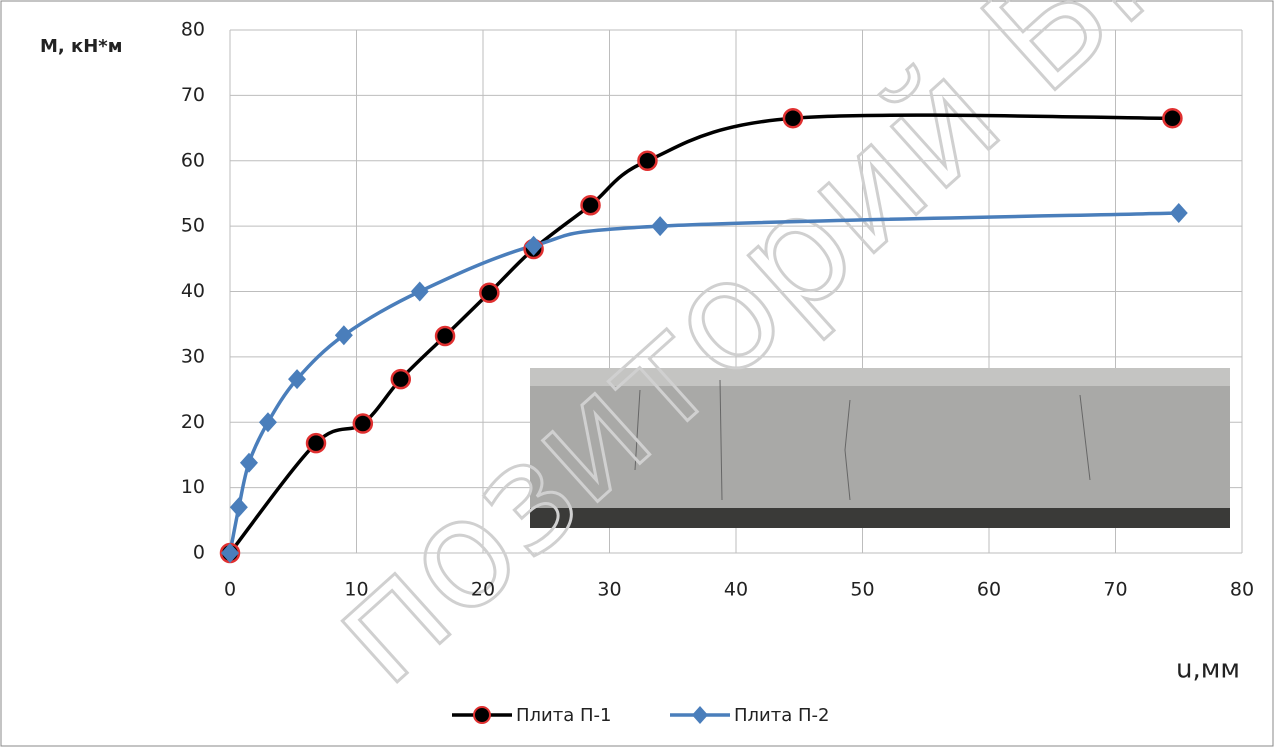  What do you see at coordinates (193, 95) in the screenshot?
I see `y-tick-label: 70` at bounding box center [193, 95].